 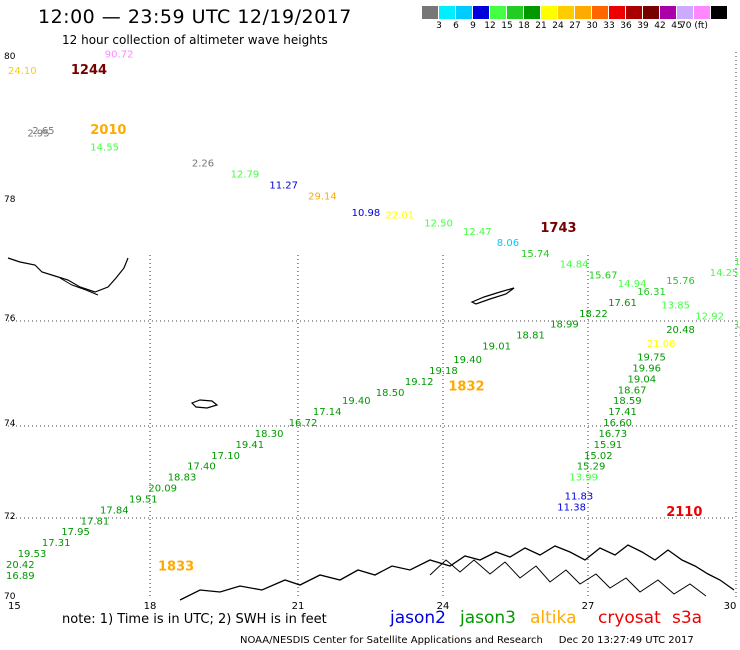 I want to click on wave-height-value: 17.81, so click(x=95, y=521).